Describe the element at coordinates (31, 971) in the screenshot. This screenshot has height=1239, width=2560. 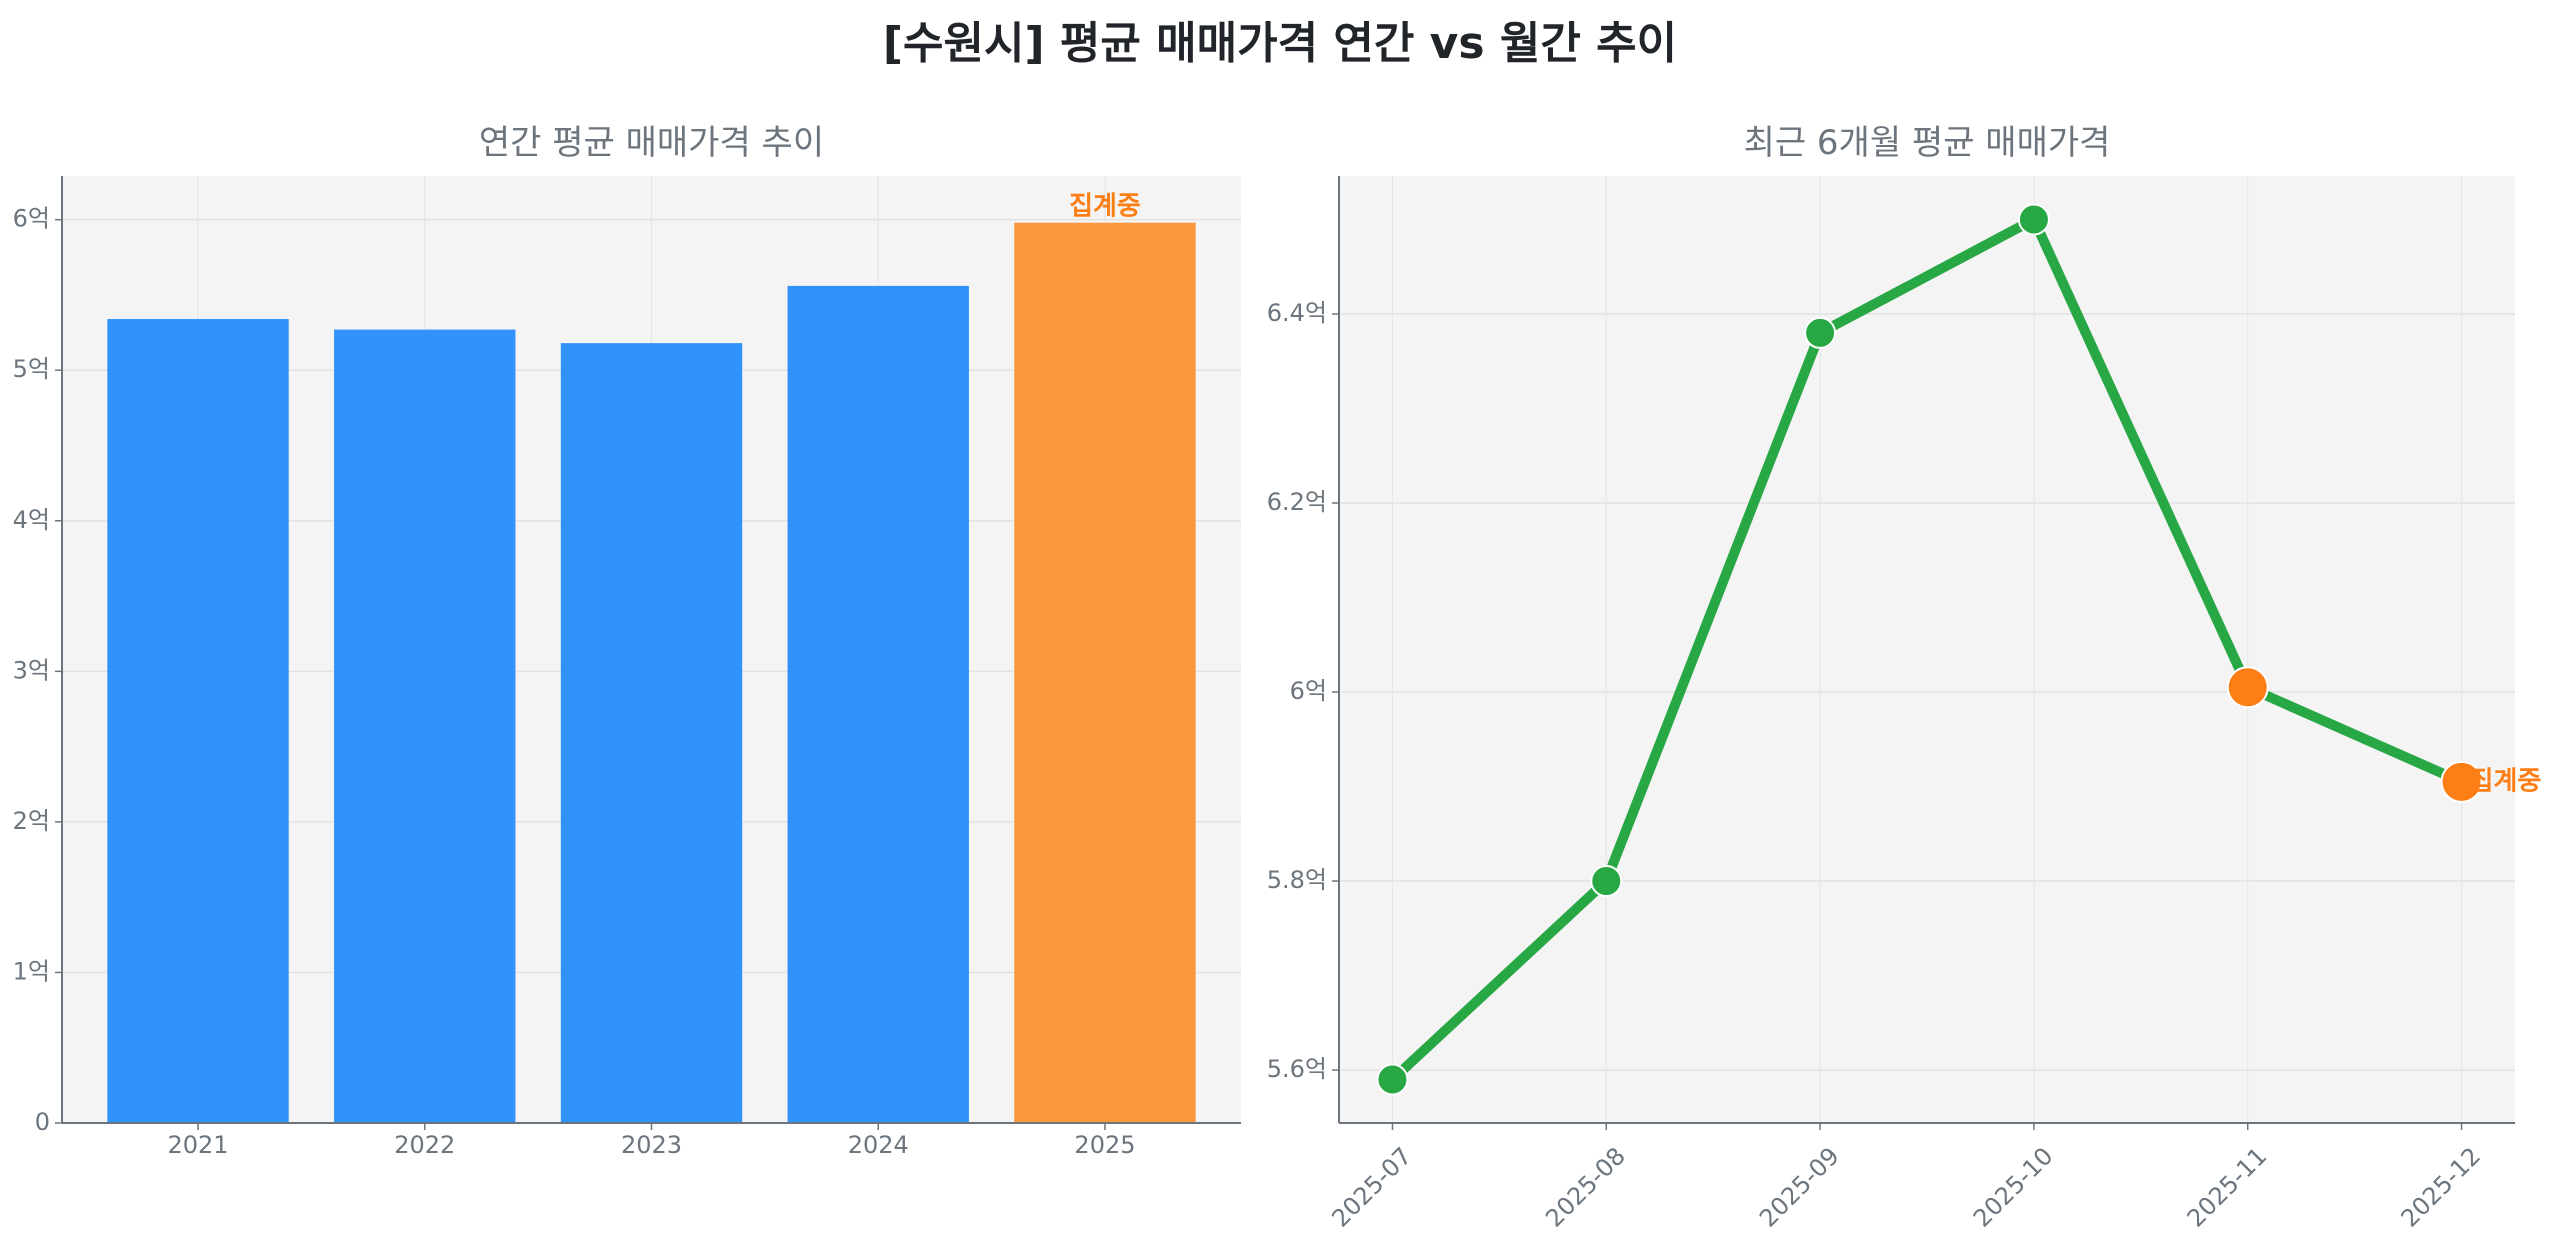
I see `bar-chart-ytick-label: 1억` at that location.